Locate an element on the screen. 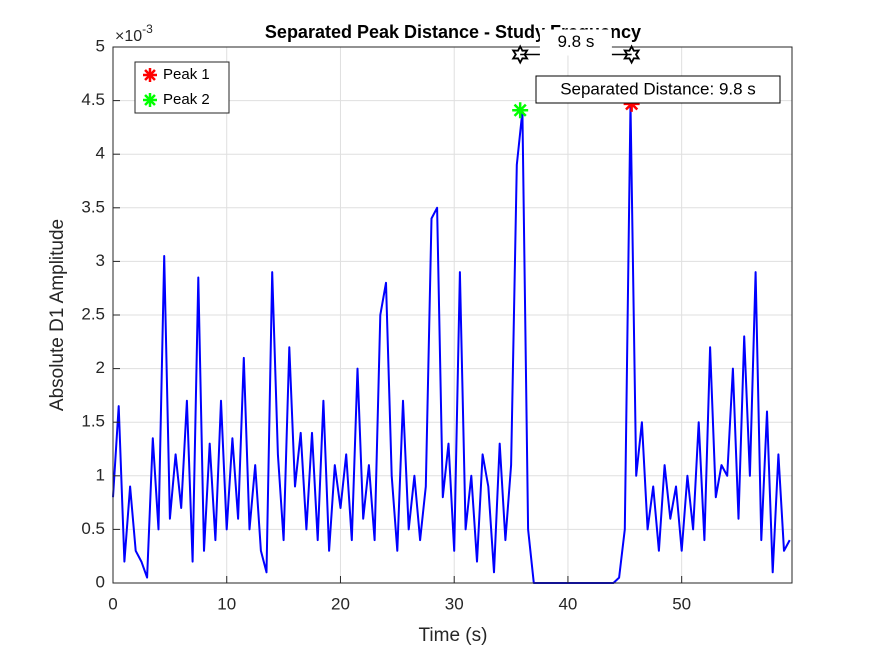  y-tick-label: 3.5 is located at coordinates (93, 206).